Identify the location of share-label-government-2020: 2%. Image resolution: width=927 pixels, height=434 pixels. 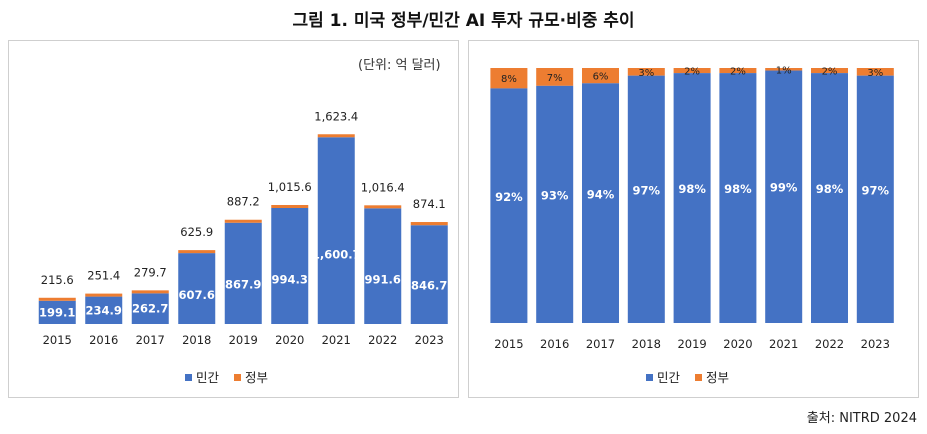
(738, 72).